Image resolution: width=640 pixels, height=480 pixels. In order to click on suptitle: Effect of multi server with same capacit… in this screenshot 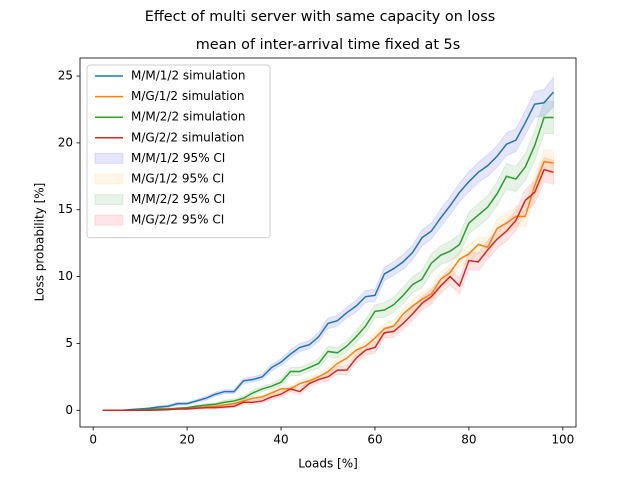, I will do `click(320, 17)`.